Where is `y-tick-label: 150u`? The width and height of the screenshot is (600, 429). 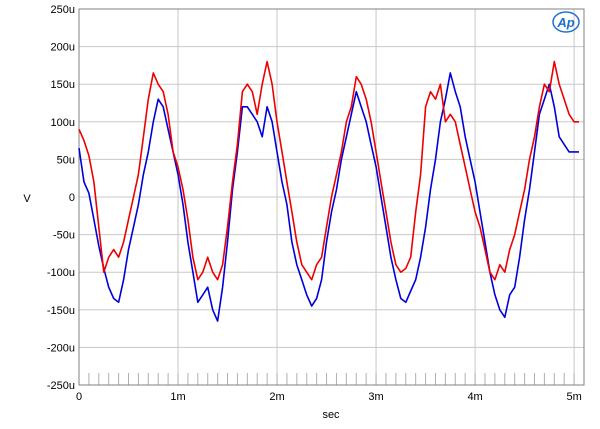 y-tick-label: 150u is located at coordinates (63, 85).